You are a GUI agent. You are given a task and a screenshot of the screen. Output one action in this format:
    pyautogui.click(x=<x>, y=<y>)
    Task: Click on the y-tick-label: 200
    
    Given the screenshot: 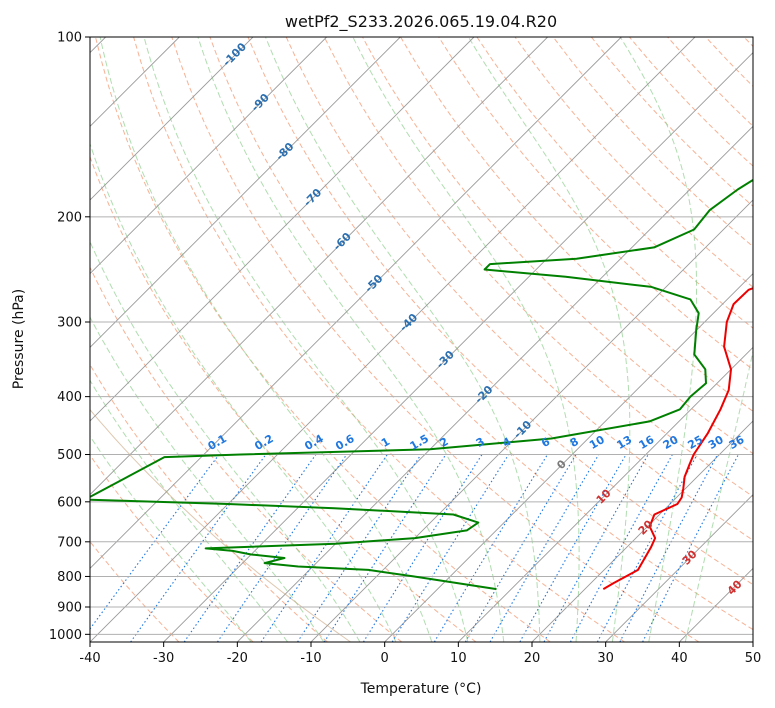 What is the action you would take?
    pyautogui.click(x=69, y=217)
    